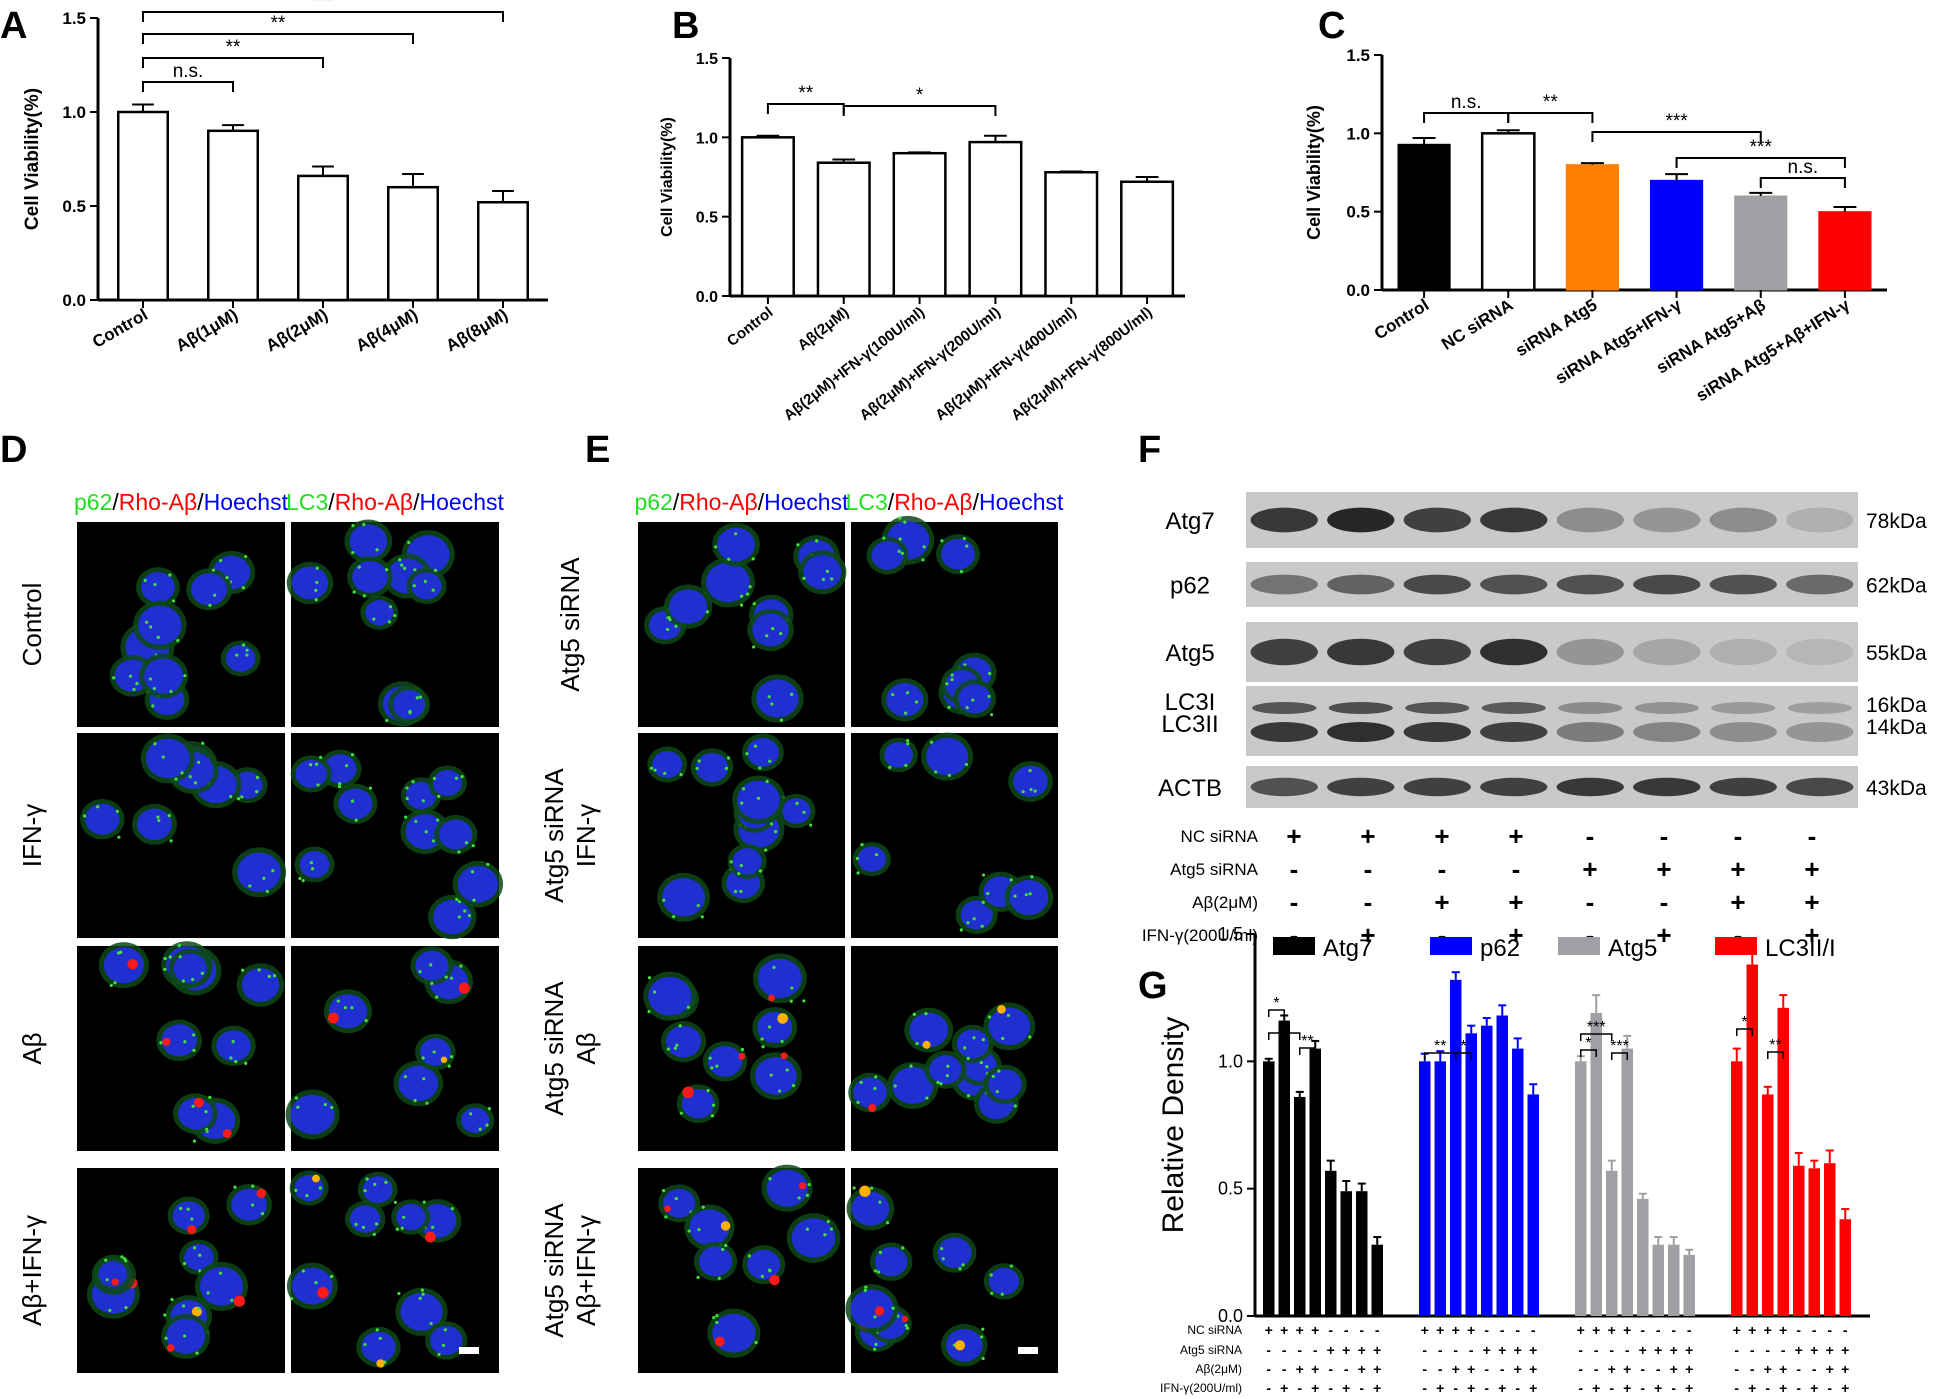 The image size is (1946, 1399). Describe the element at coordinates (1736, 946) in the screenshot. I see `legend-swatch` at that location.